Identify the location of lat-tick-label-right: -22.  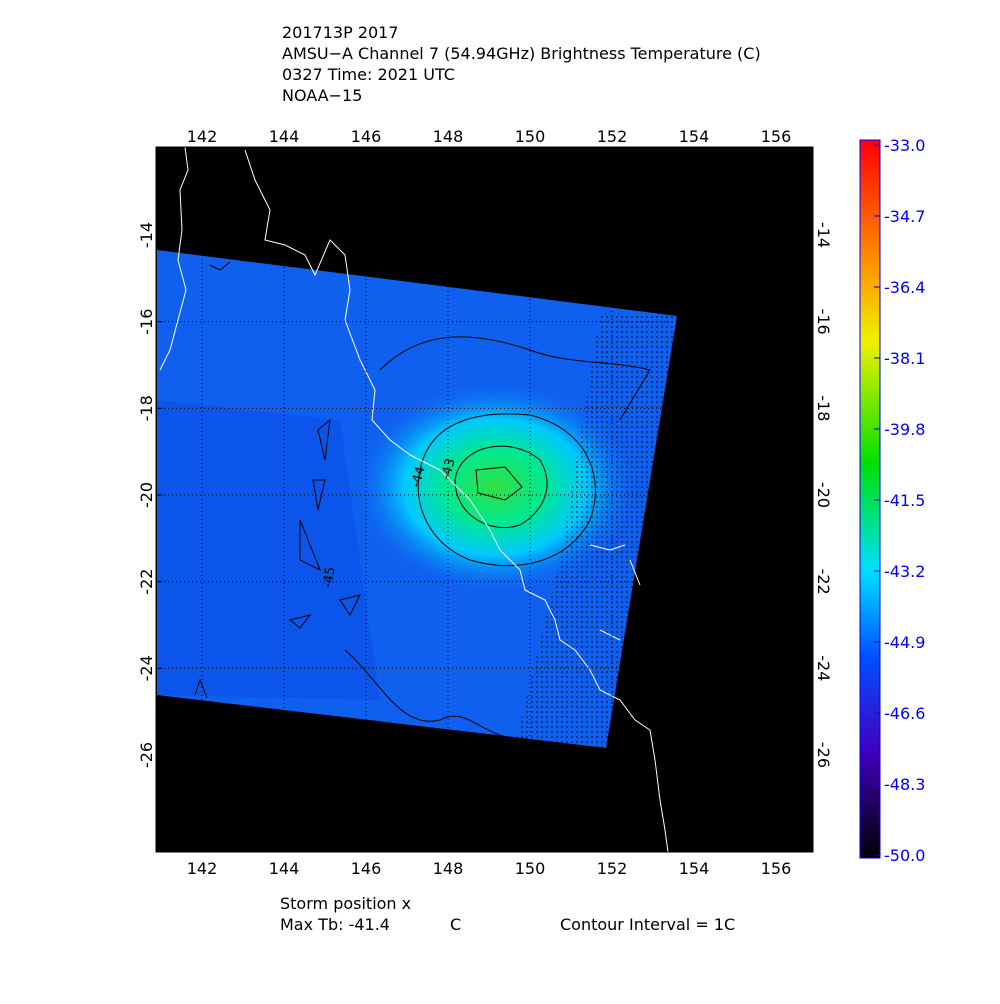
(823, 582).